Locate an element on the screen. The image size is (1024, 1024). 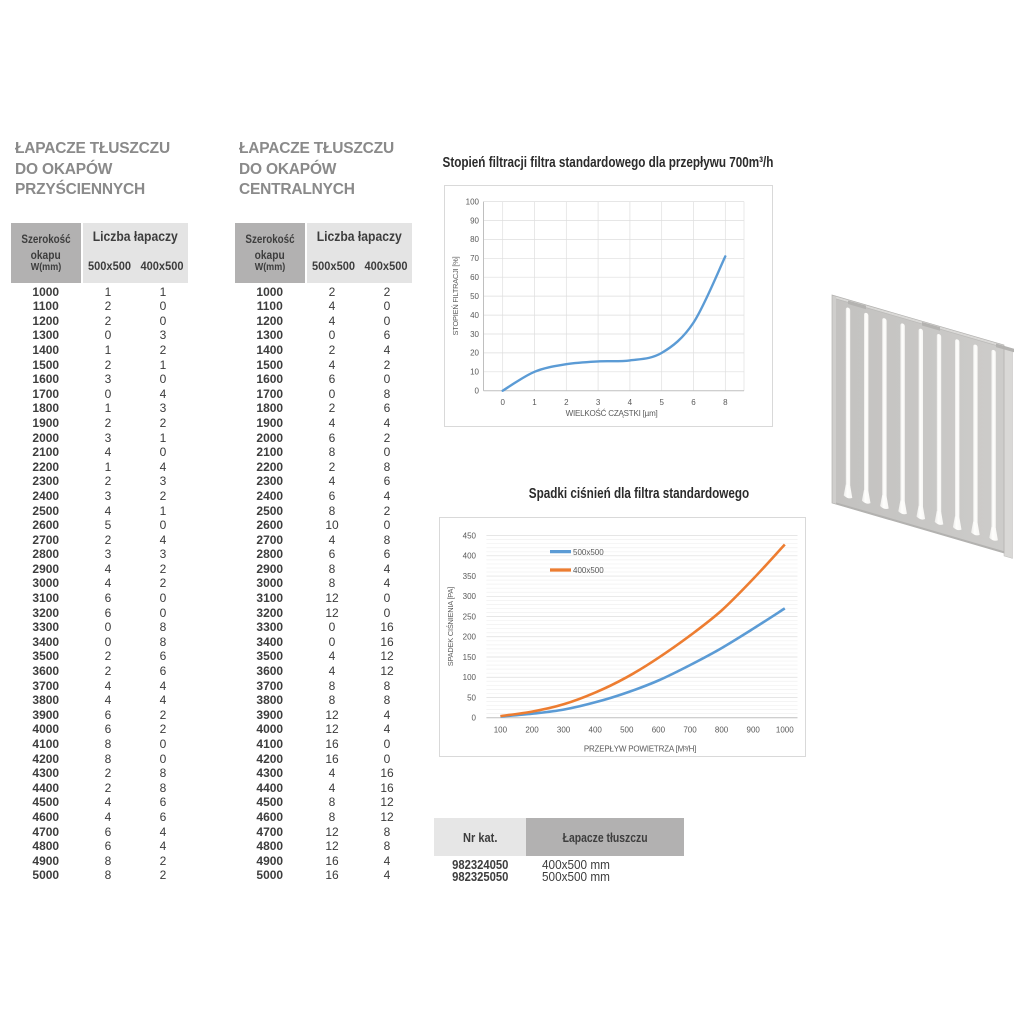
svg-text: 70 is located at coordinates (474, 258).